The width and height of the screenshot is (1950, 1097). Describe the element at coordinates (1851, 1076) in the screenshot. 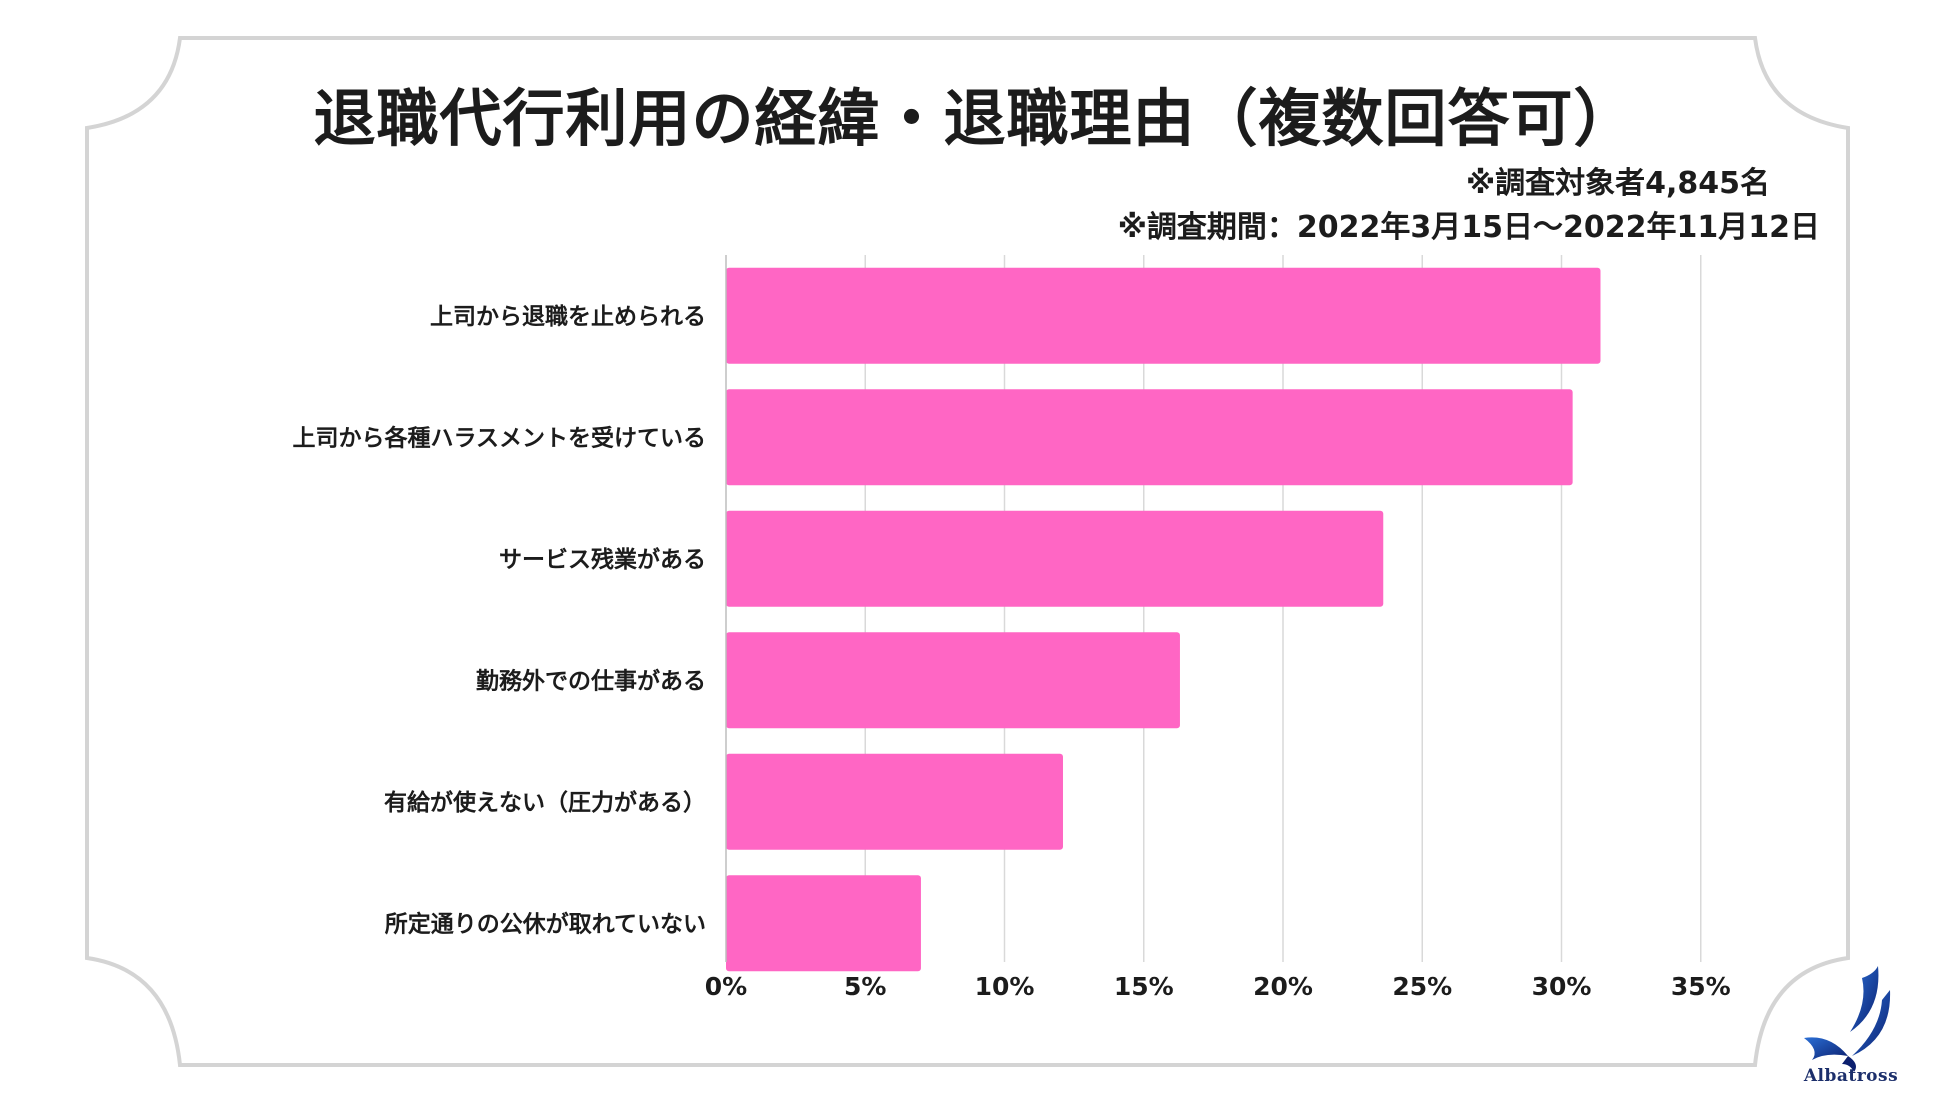

I see `albatross-logo-text: Albatross` at that location.